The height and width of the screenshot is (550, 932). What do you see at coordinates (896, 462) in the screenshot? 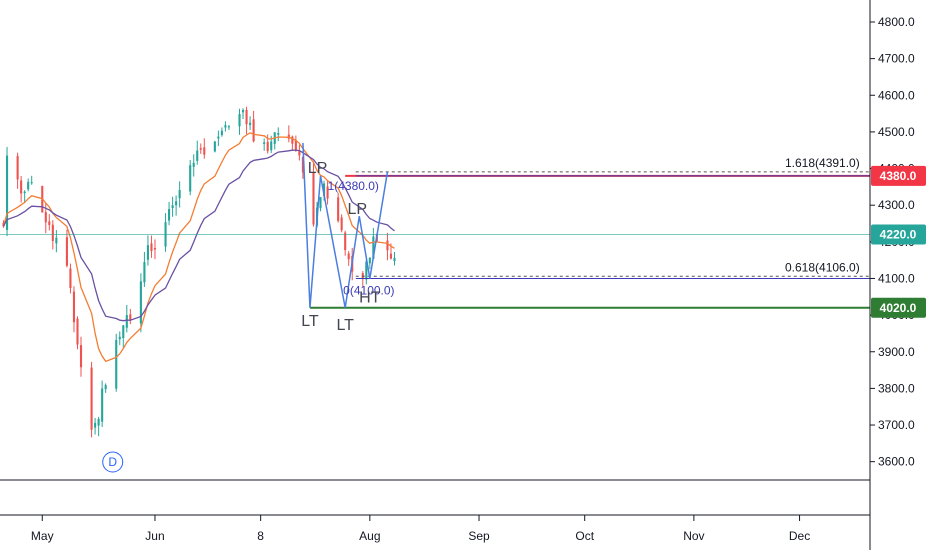
I see `y-tick-label: 3600.0` at bounding box center [896, 462].